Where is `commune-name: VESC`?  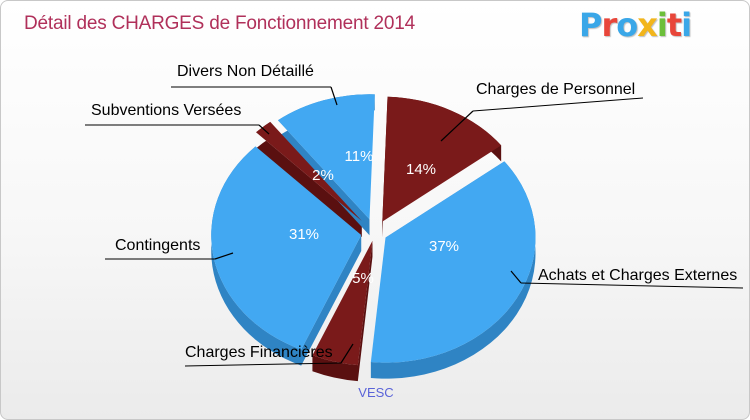 commune-name: VESC is located at coordinates (376, 392).